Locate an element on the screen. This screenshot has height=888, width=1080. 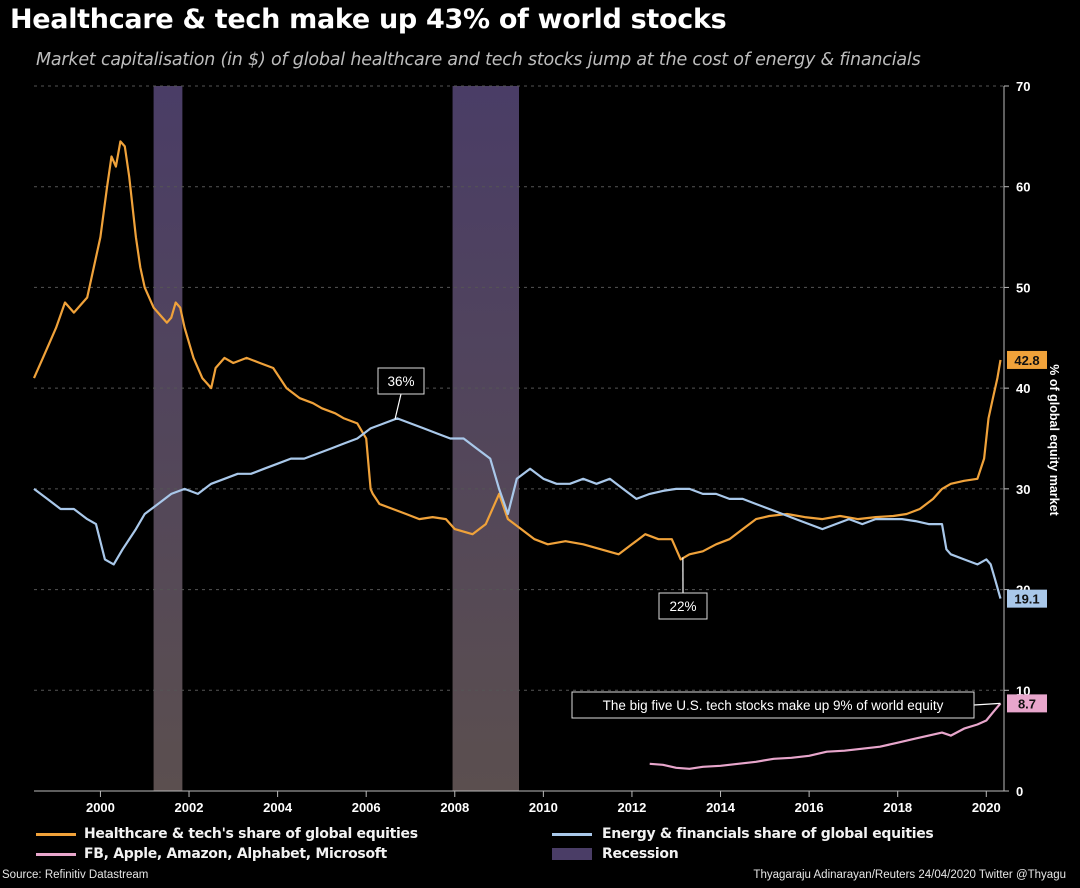
x-tick-label-2006: 2006 is located at coordinates (366, 807).